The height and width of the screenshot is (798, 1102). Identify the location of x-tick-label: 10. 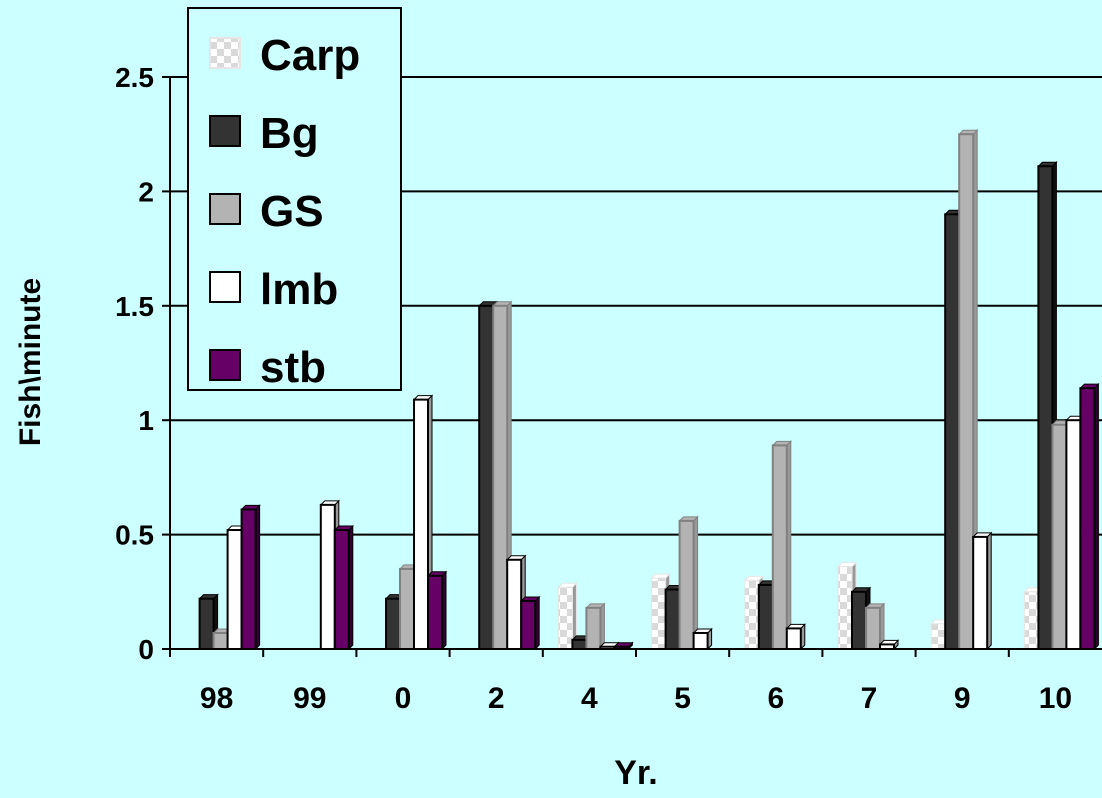
(1055, 698).